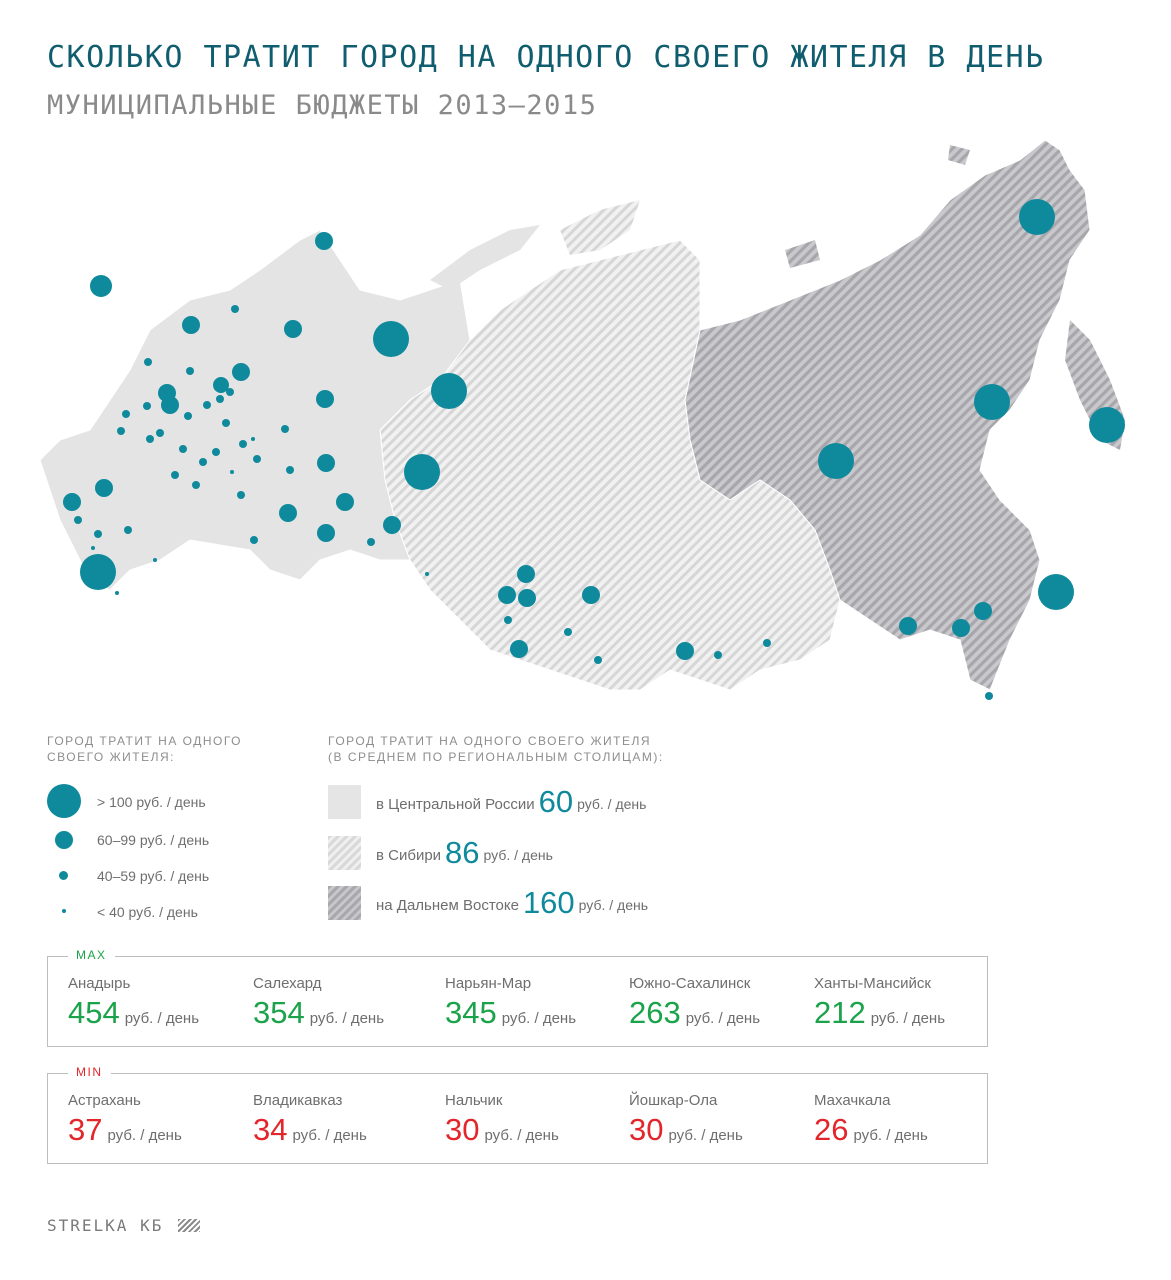 This screenshot has width=1171, height=1280. Describe the element at coordinates (578, 802) in the screenshot. I see `region-legend-item: в Центральной России 60 руб. / день` at that location.